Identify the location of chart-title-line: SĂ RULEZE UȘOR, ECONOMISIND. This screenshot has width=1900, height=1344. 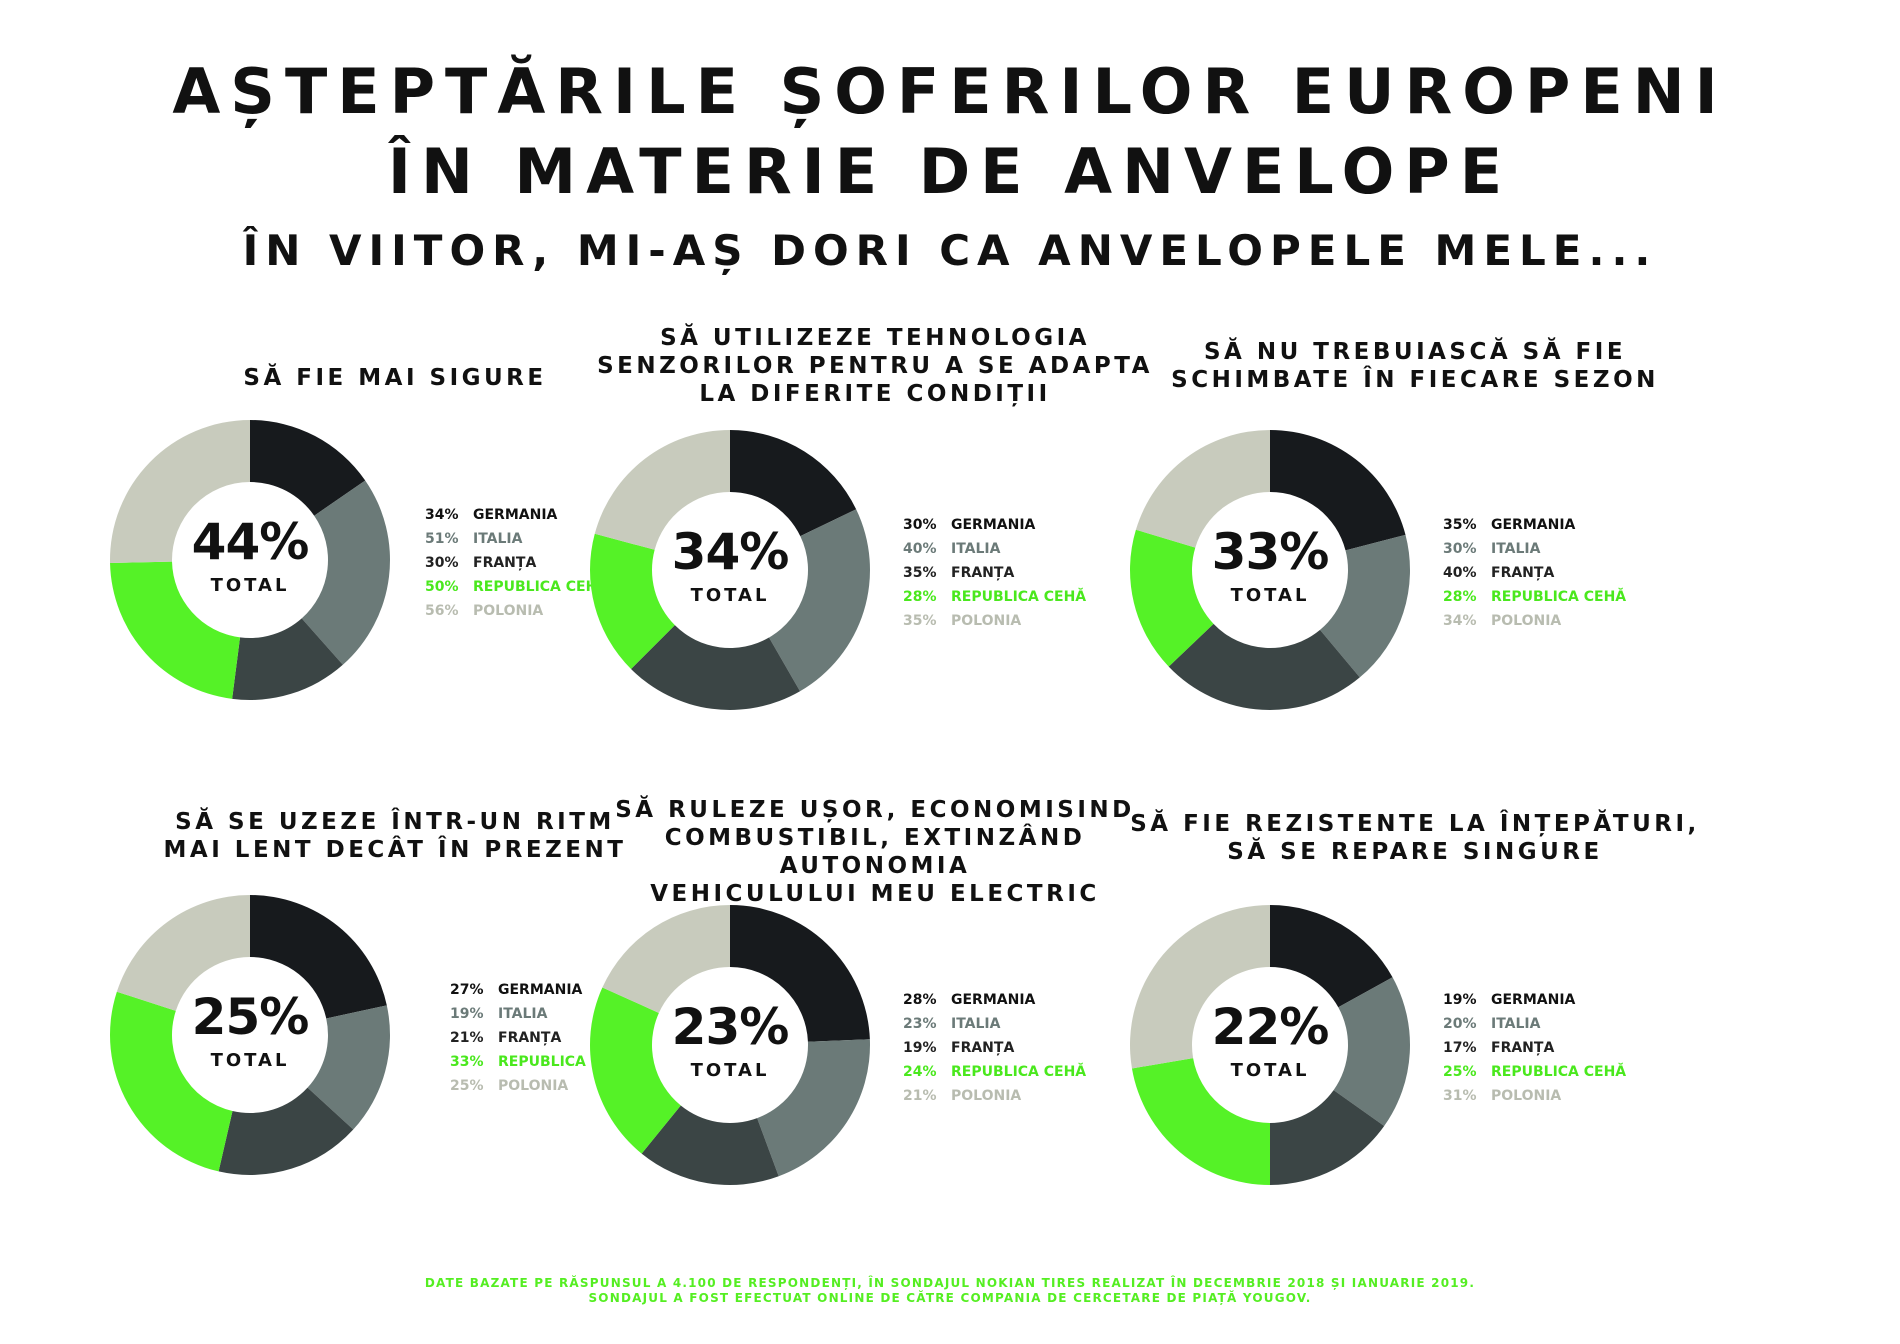
(875, 810).